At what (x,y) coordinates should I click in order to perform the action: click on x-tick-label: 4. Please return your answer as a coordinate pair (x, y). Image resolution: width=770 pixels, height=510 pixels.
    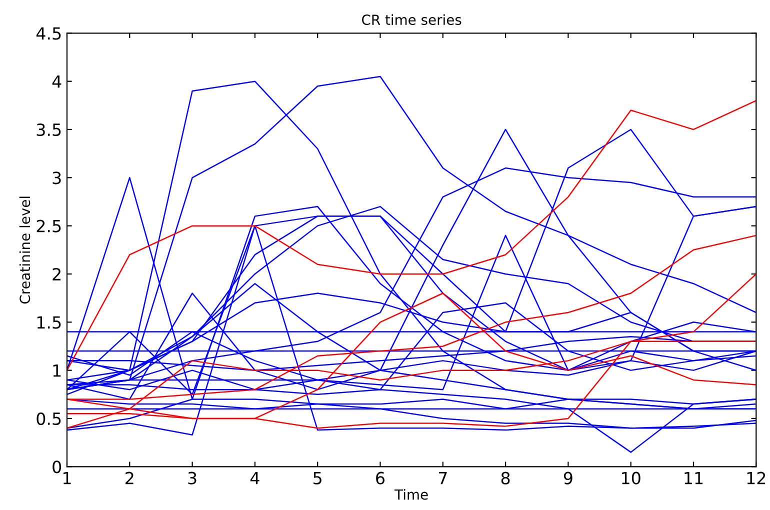
    Looking at the image, I should click on (255, 478).